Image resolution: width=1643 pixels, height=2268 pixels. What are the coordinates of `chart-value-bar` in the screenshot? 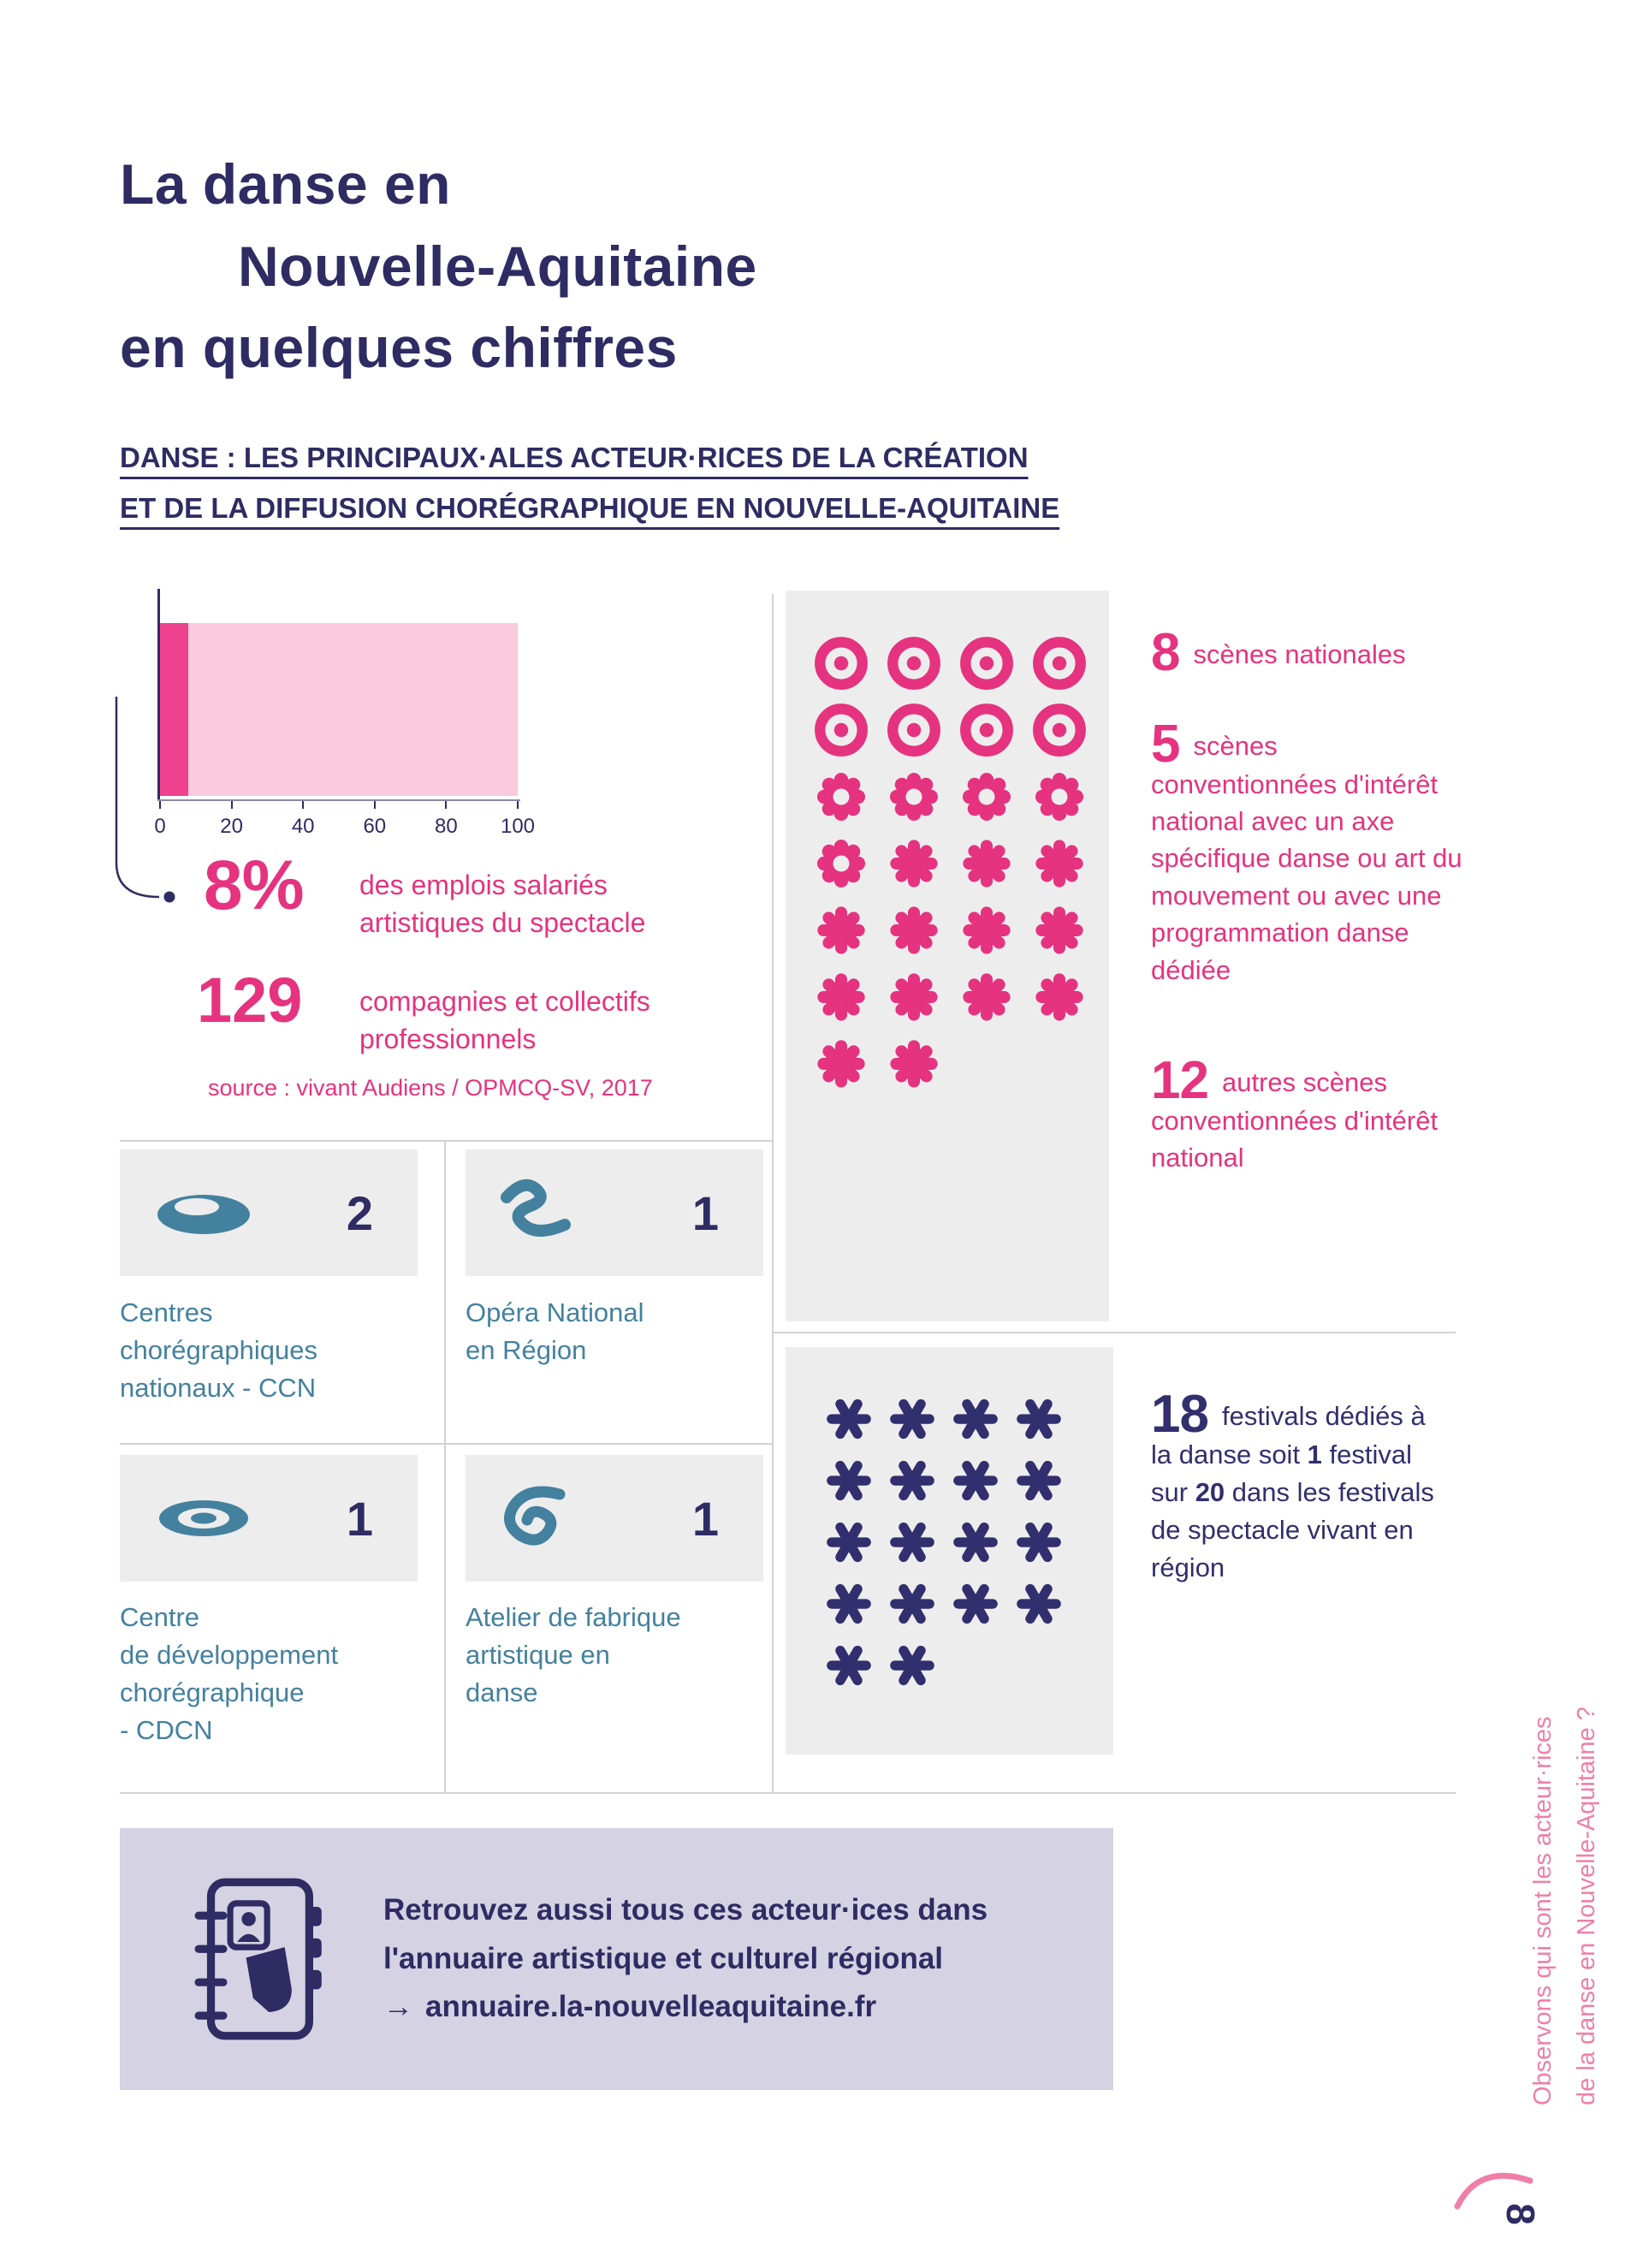 It's located at (174, 709).